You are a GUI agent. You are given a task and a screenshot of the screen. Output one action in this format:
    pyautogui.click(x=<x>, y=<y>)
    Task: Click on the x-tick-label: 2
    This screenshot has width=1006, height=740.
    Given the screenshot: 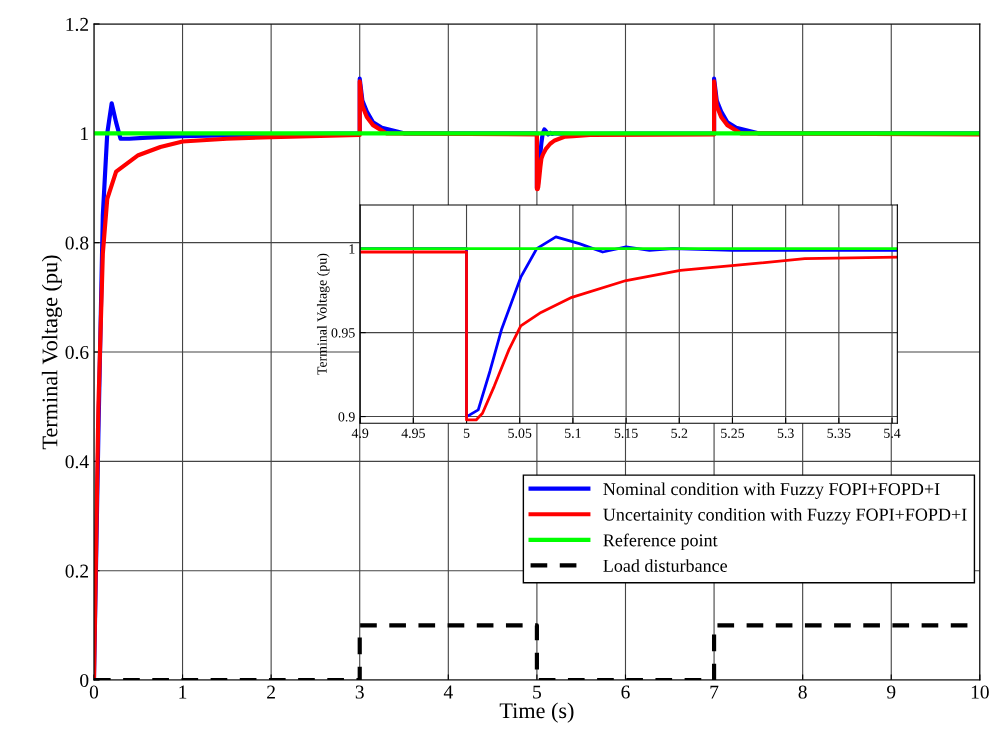 What is the action you would take?
    pyautogui.click(x=271, y=692)
    